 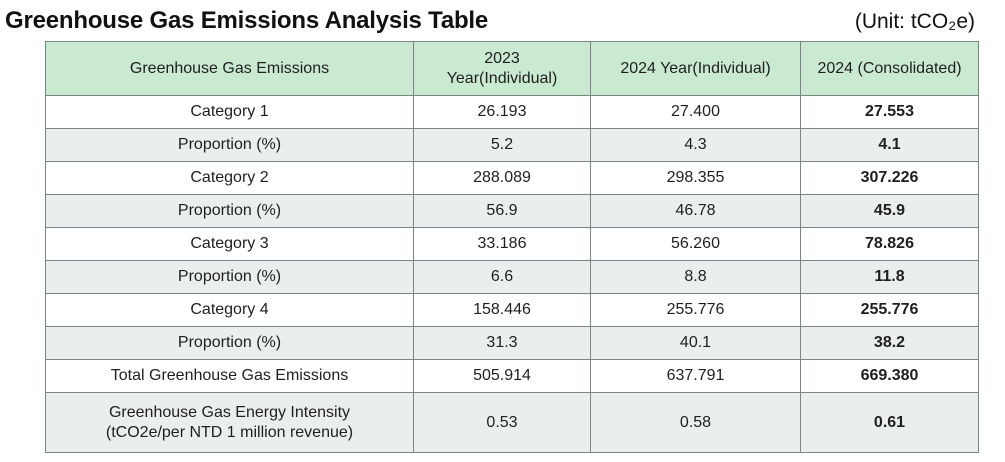 What do you see at coordinates (502, 211) in the screenshot?
I see `value-cell: 56.9` at bounding box center [502, 211].